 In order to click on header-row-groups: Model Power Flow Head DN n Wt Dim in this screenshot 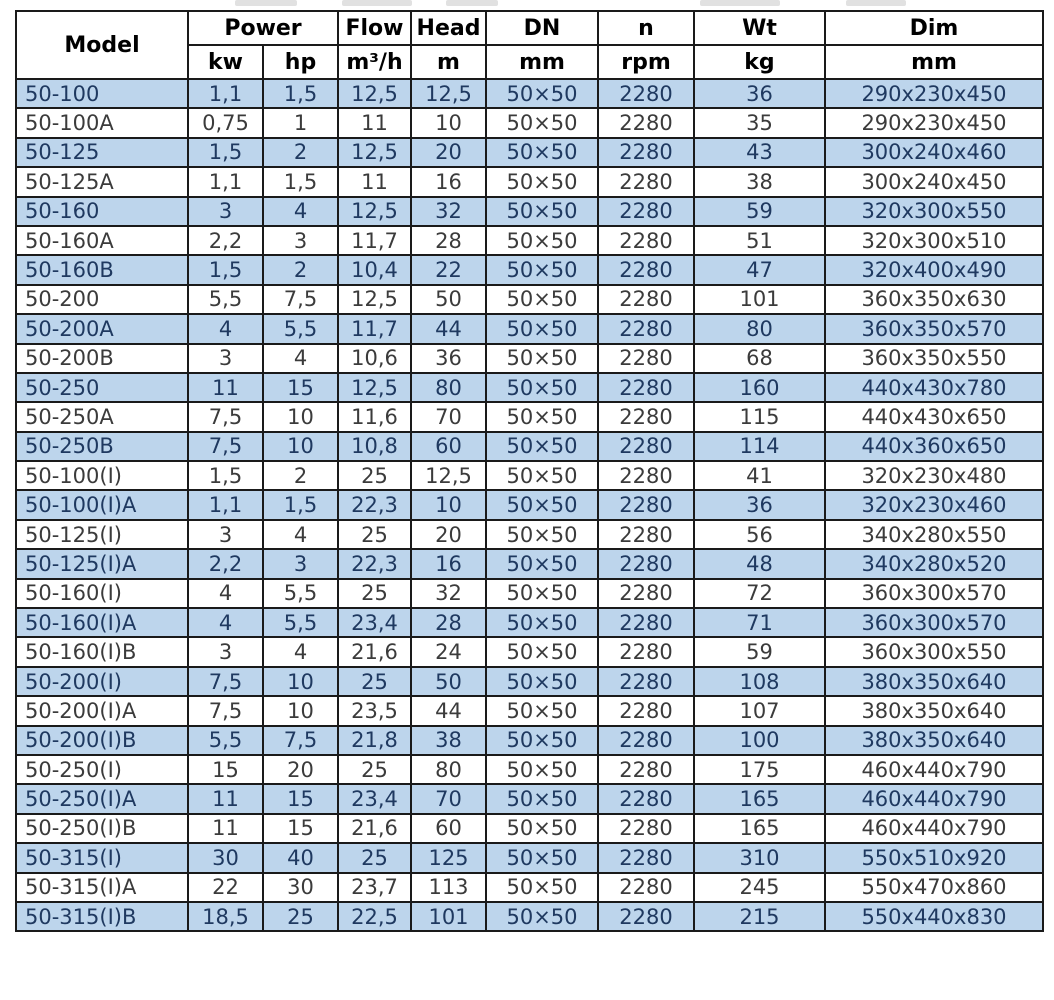, I will do `click(529, 45)`.